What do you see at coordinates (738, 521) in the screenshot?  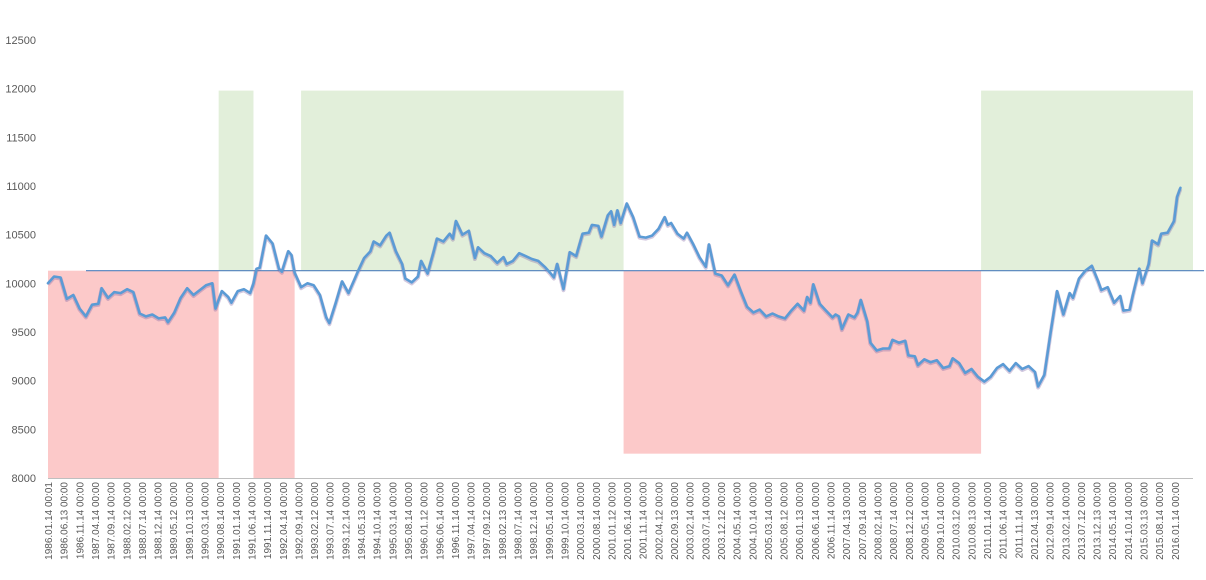 I see `x-tick-label: 2004.05.14 00:00` at bounding box center [738, 521].